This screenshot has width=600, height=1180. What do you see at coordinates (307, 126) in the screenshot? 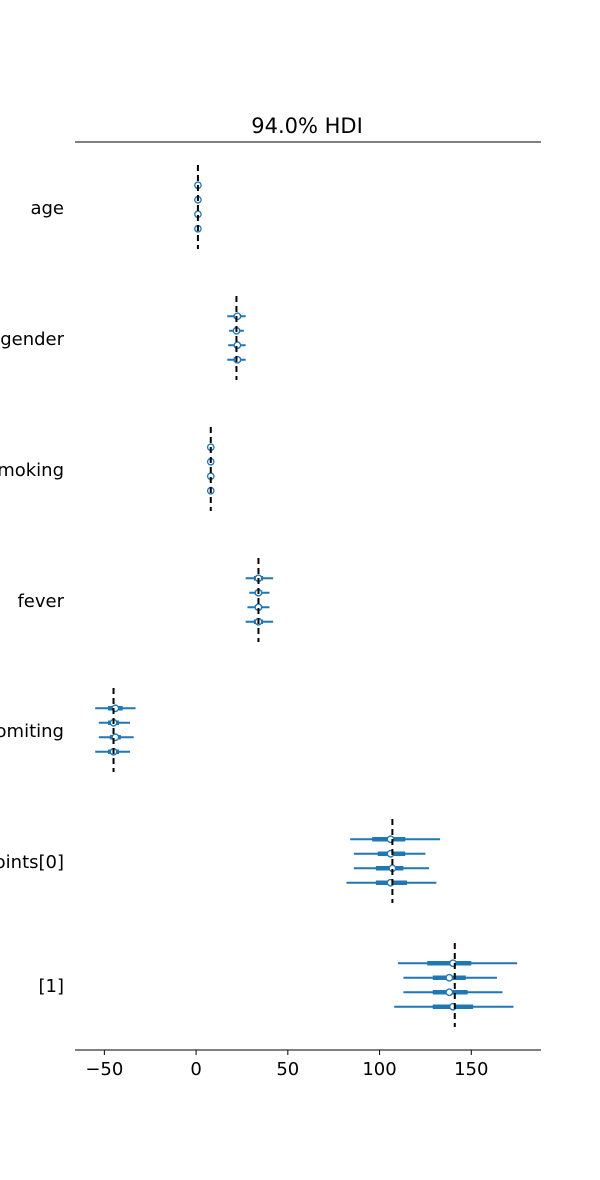
I see `chart-title: 94.0% HDI` at bounding box center [307, 126].